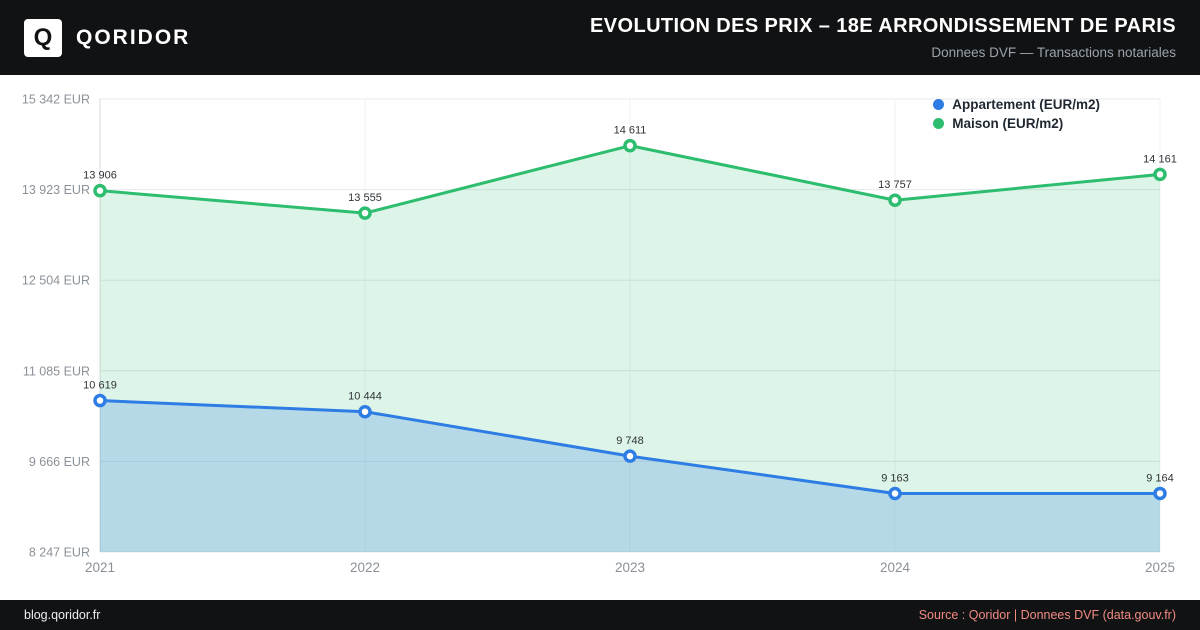  Describe the element at coordinates (630, 567) in the screenshot. I see `svg-text: 2023` at that location.